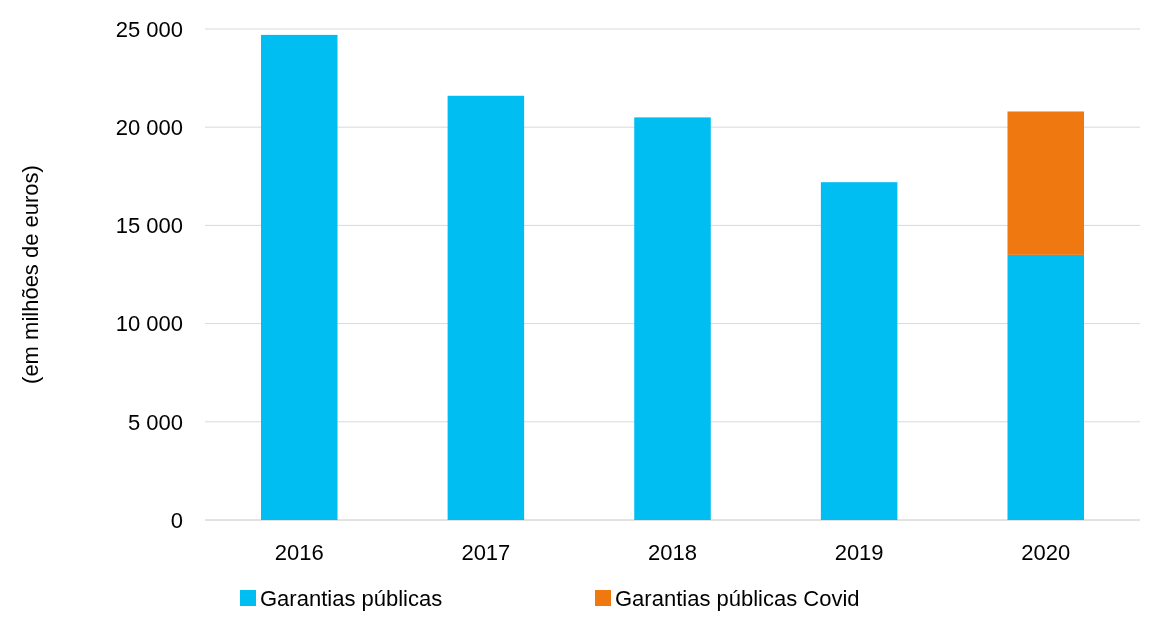 The height and width of the screenshot is (643, 1159). I want to click on y-tick-label: 25 000, so click(149, 29).